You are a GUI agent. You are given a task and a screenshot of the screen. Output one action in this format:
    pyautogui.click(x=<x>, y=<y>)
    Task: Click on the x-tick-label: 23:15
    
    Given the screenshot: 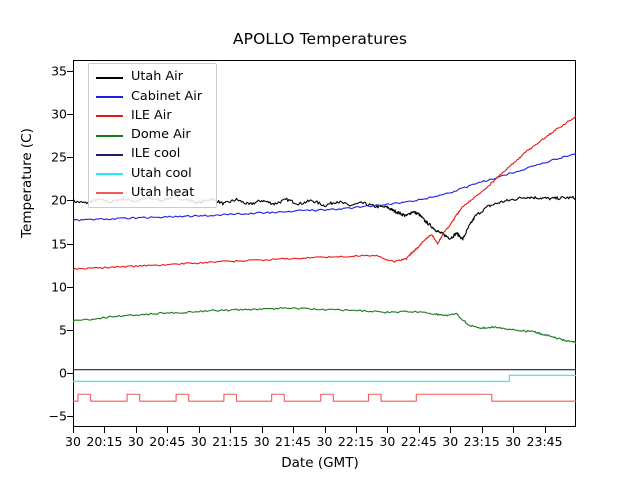 What is the action you would take?
    pyautogui.click(x=481, y=441)
    